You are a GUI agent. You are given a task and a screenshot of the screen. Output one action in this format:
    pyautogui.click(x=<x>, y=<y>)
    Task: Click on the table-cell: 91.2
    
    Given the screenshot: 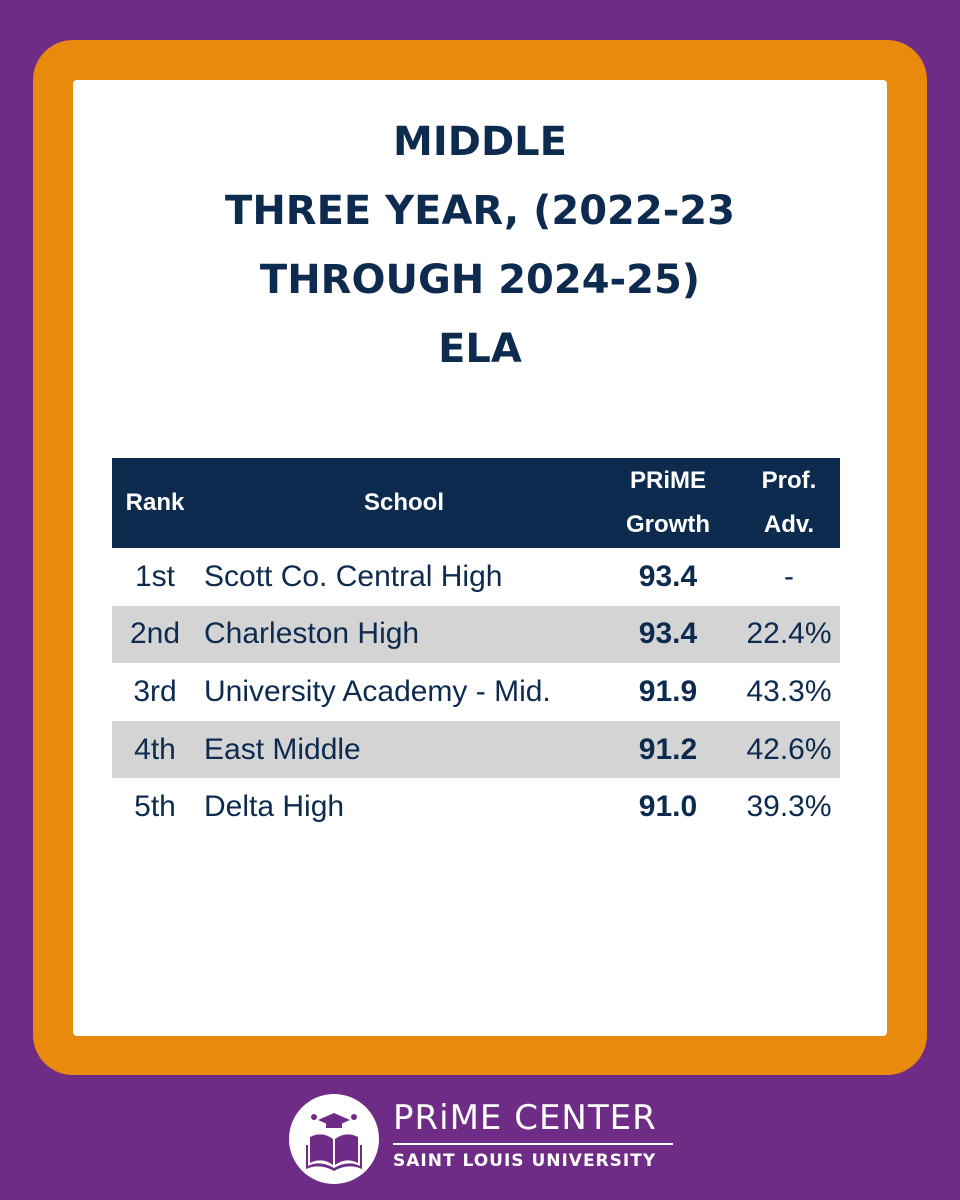 What is the action you would take?
    pyautogui.click(x=668, y=749)
    